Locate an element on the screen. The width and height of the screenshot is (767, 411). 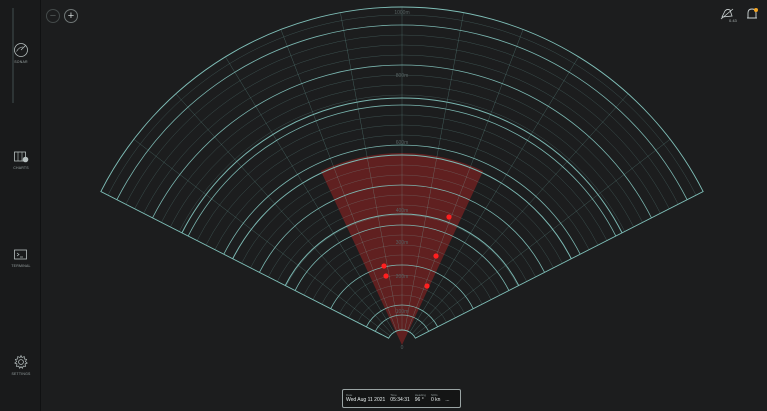
time-label: Time is located at coordinates (393, 395).